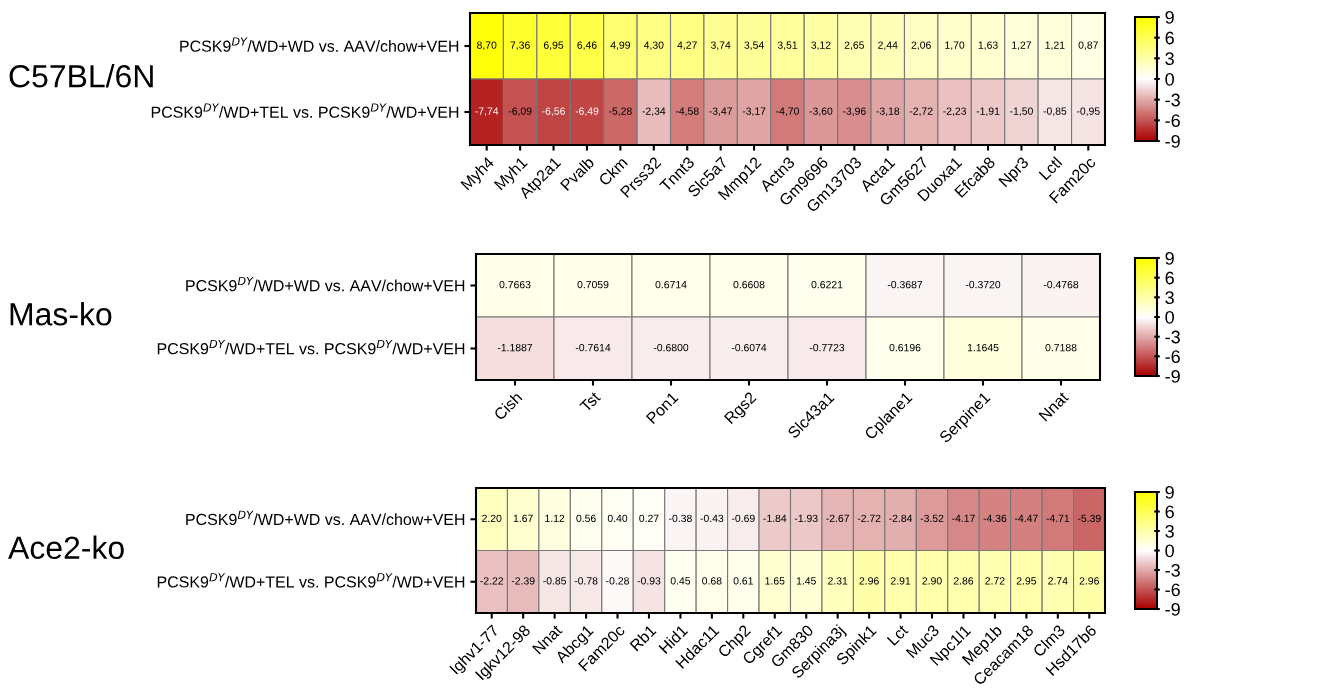 This screenshot has height=692, width=1338. Describe the element at coordinates (787, 112) in the screenshot. I see `data-label: -4,70` at that location.